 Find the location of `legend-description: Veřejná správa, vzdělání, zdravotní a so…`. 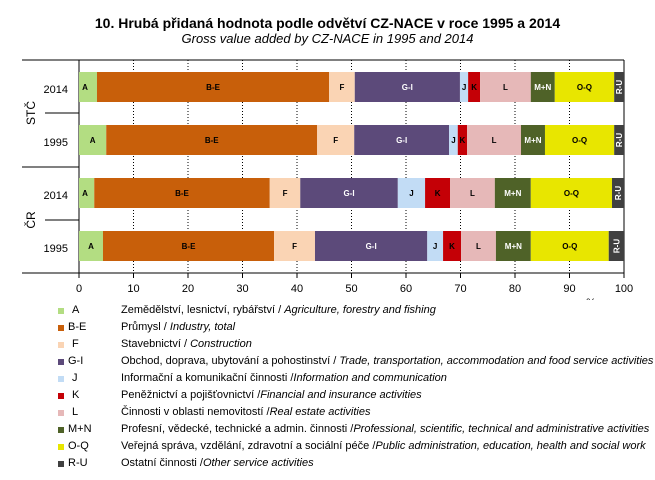

legend-description: Veřejná správa, vzdělání, zdravotní a so… is located at coordinates (383, 446).